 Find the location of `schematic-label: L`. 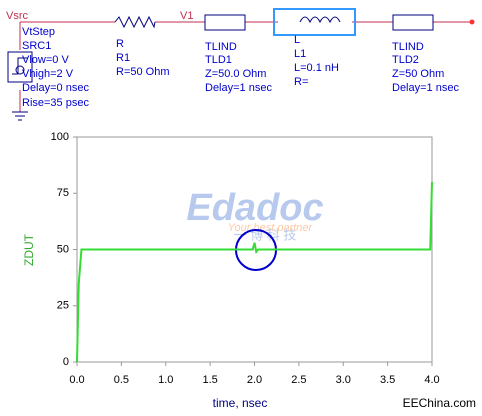

schematic-label: L is located at coordinates (297, 40).